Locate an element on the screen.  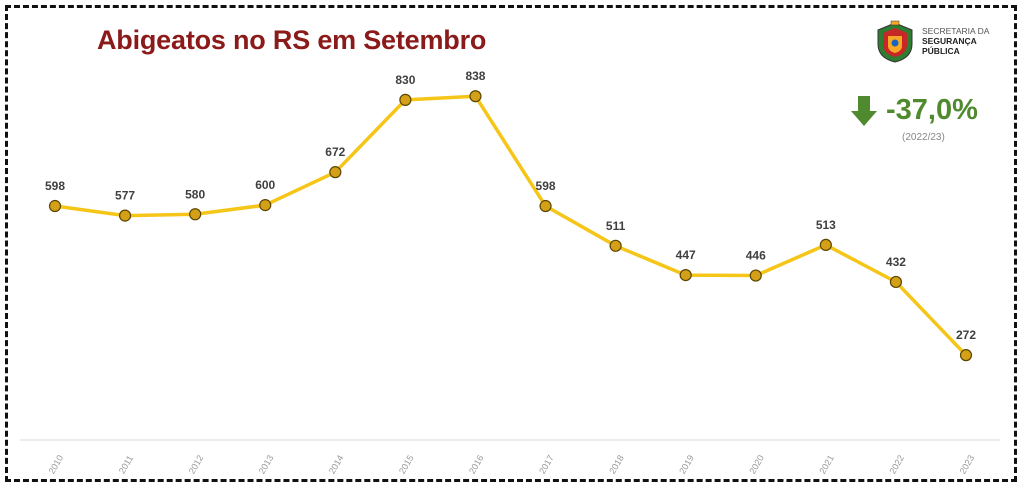
logo: SECRETARIA DA SEGURANÇA PÚBLICA is located at coordinates (931, 42).